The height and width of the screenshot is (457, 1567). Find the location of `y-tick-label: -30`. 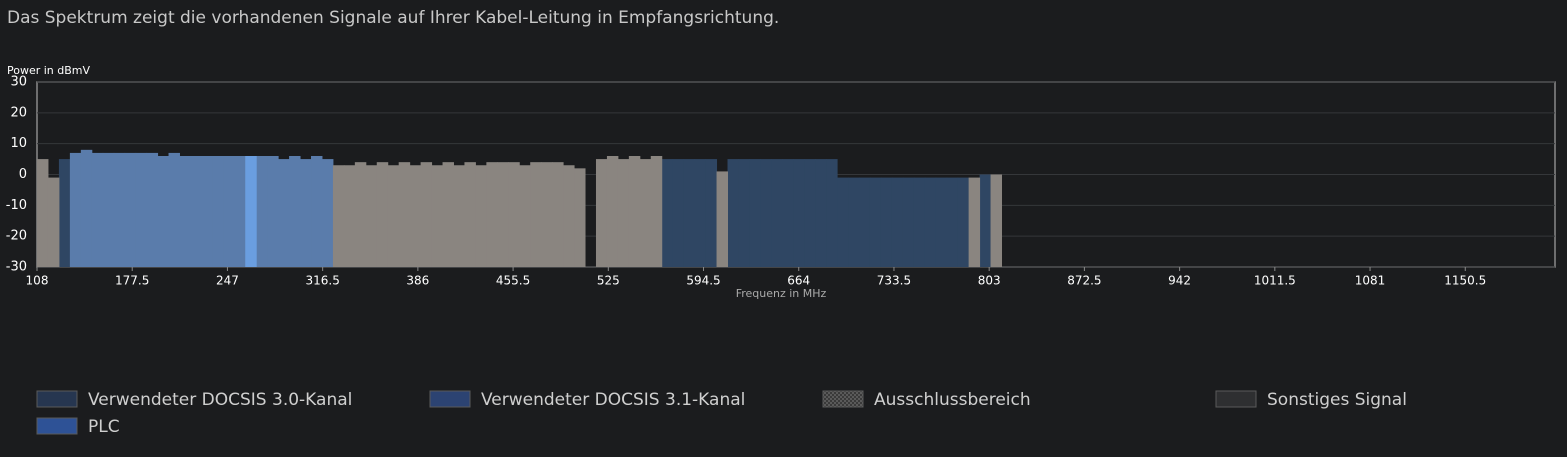

y-tick-label: -30 is located at coordinates (16, 267).